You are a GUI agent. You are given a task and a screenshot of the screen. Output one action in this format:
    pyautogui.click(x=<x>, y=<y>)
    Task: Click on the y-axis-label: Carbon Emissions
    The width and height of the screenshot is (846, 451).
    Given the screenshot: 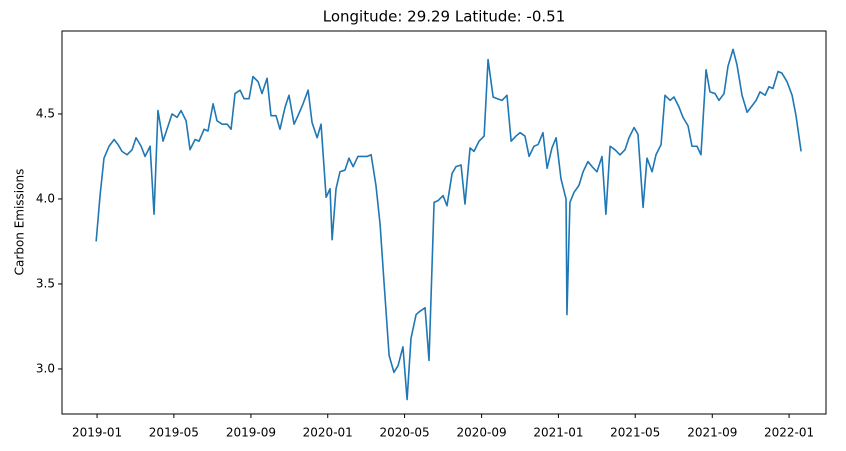 What is the action you would take?
    pyautogui.click(x=20, y=222)
    